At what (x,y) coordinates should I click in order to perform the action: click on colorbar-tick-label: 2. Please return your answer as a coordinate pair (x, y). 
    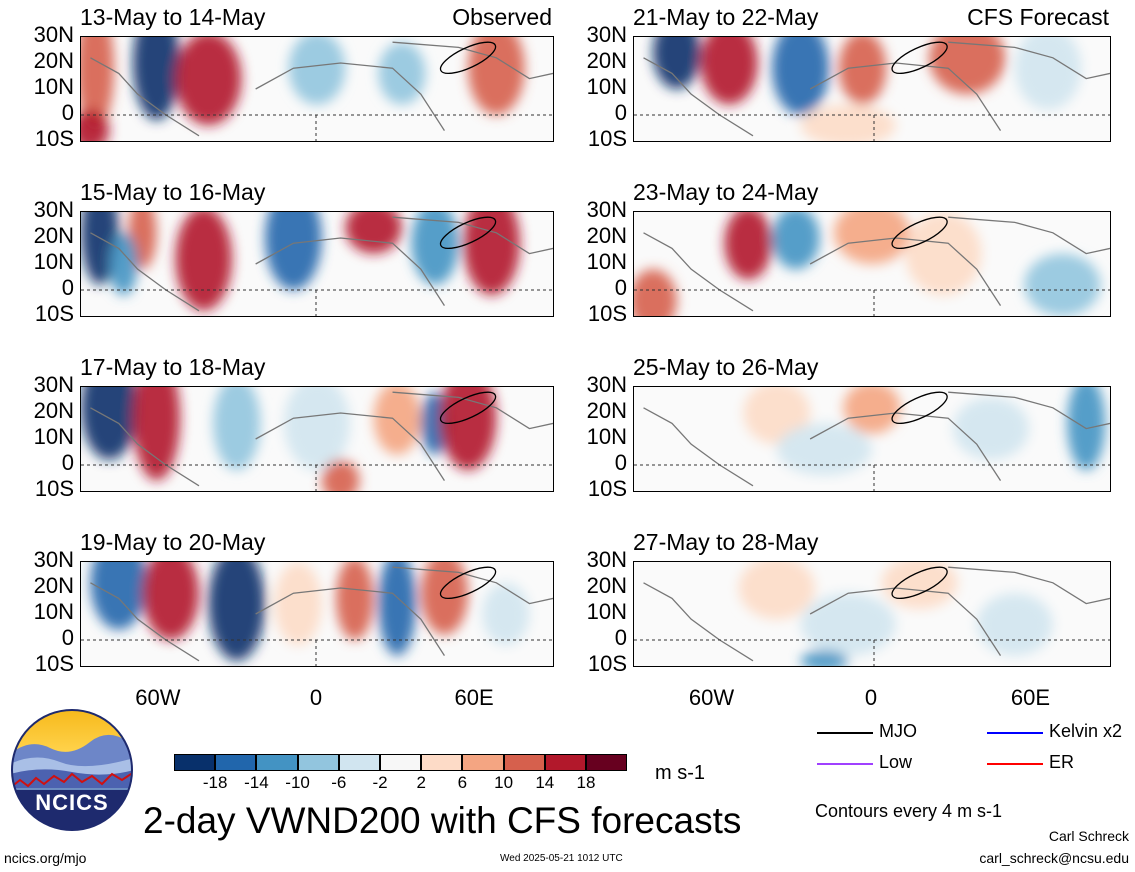
    Looking at the image, I should click on (421, 782).